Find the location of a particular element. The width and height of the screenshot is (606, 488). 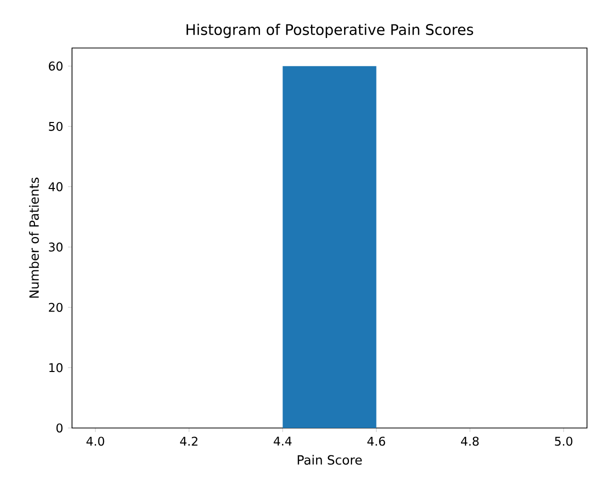

x-tick-label: 4.2 is located at coordinates (189, 441).